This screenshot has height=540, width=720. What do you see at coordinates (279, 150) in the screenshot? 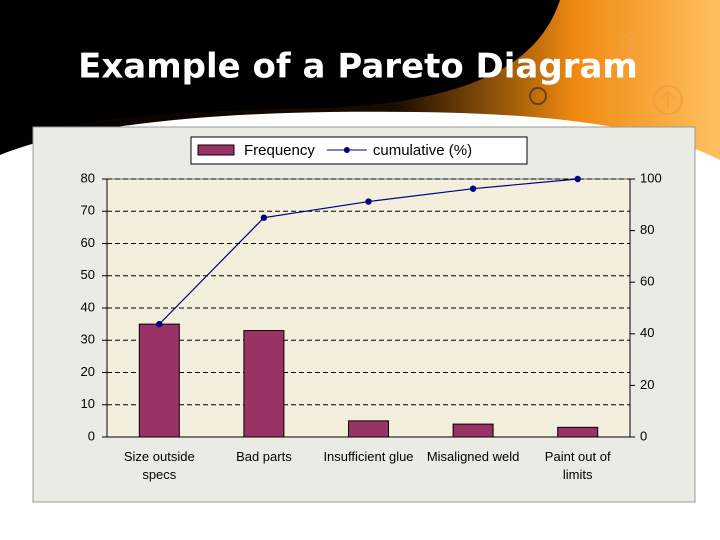
I see `legend-label: Frequency` at bounding box center [279, 150].